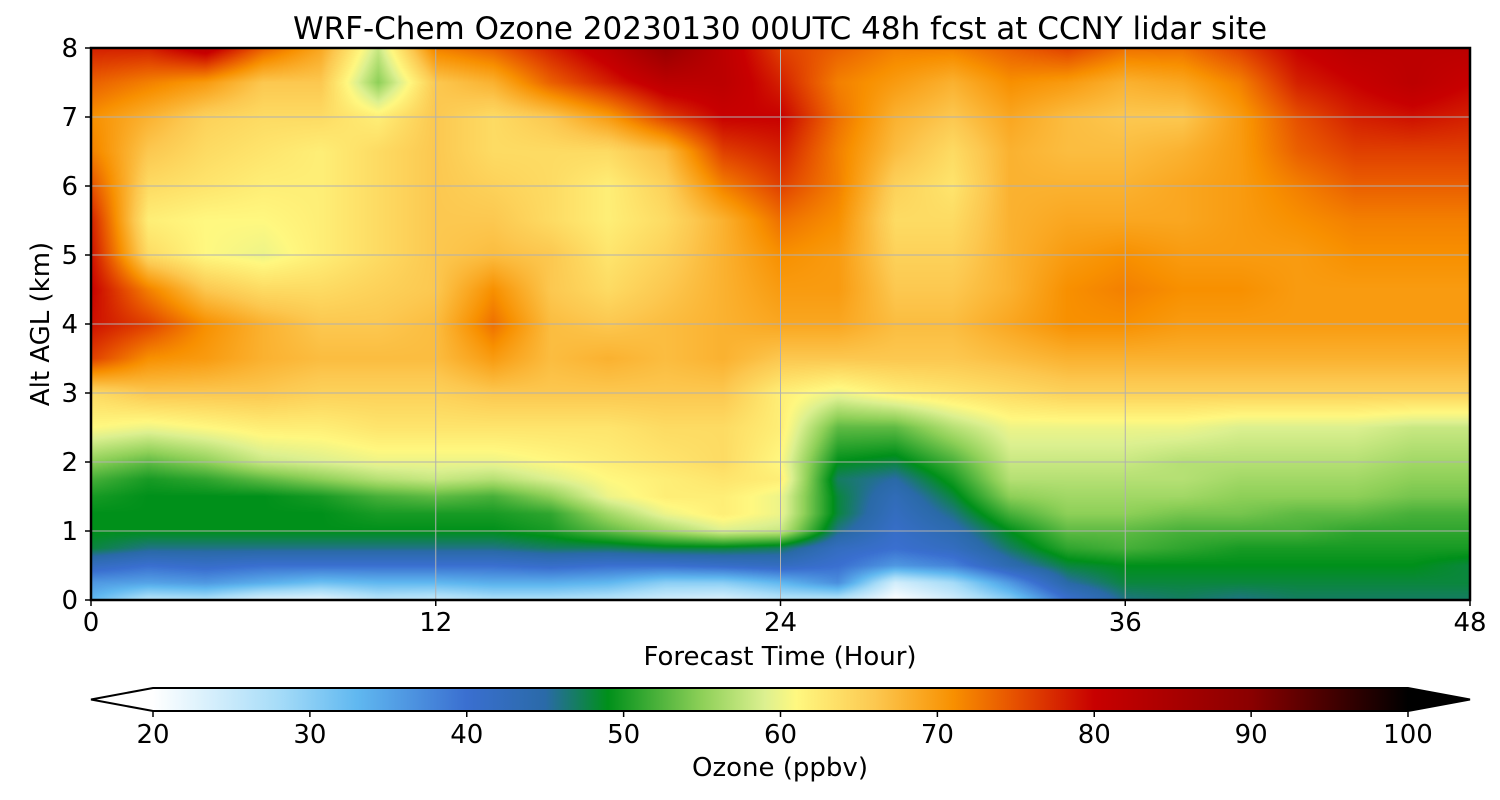 The width and height of the screenshot is (1500, 800). What do you see at coordinates (435, 623) in the screenshot?
I see `x-tick-label: 12` at bounding box center [435, 623].